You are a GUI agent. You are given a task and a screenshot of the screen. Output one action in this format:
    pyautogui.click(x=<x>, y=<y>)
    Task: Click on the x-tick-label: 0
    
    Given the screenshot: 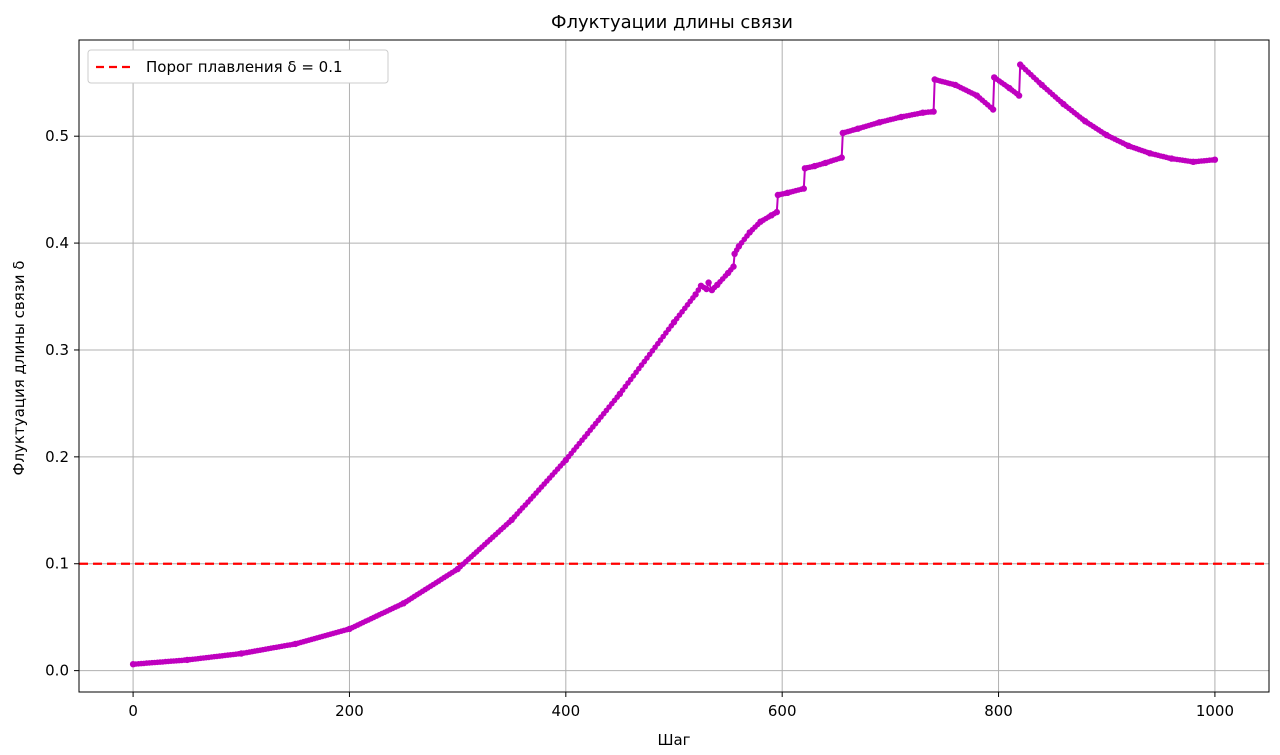 What is the action you would take?
    pyautogui.click(x=133, y=711)
    